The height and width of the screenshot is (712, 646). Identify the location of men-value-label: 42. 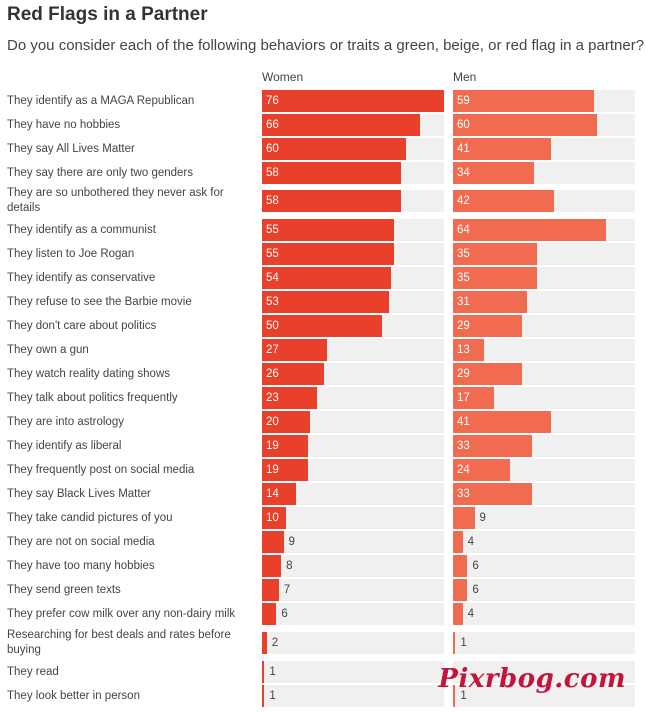
(463, 201).